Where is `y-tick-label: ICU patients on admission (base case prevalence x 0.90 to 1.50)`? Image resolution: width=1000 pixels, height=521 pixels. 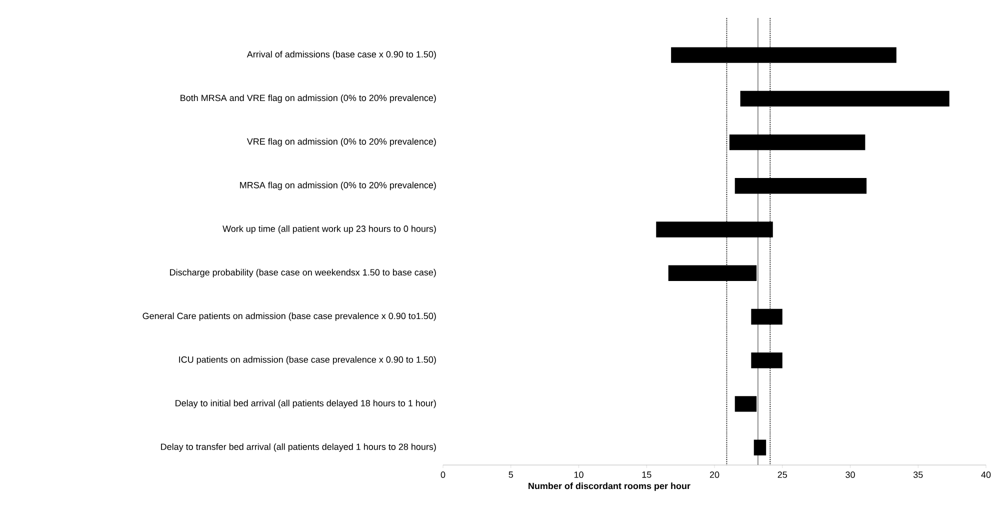 y-tick-label: ICU patients on admission (base case prevalence x 0.90 to 1.50) is located at coordinates (307, 360).